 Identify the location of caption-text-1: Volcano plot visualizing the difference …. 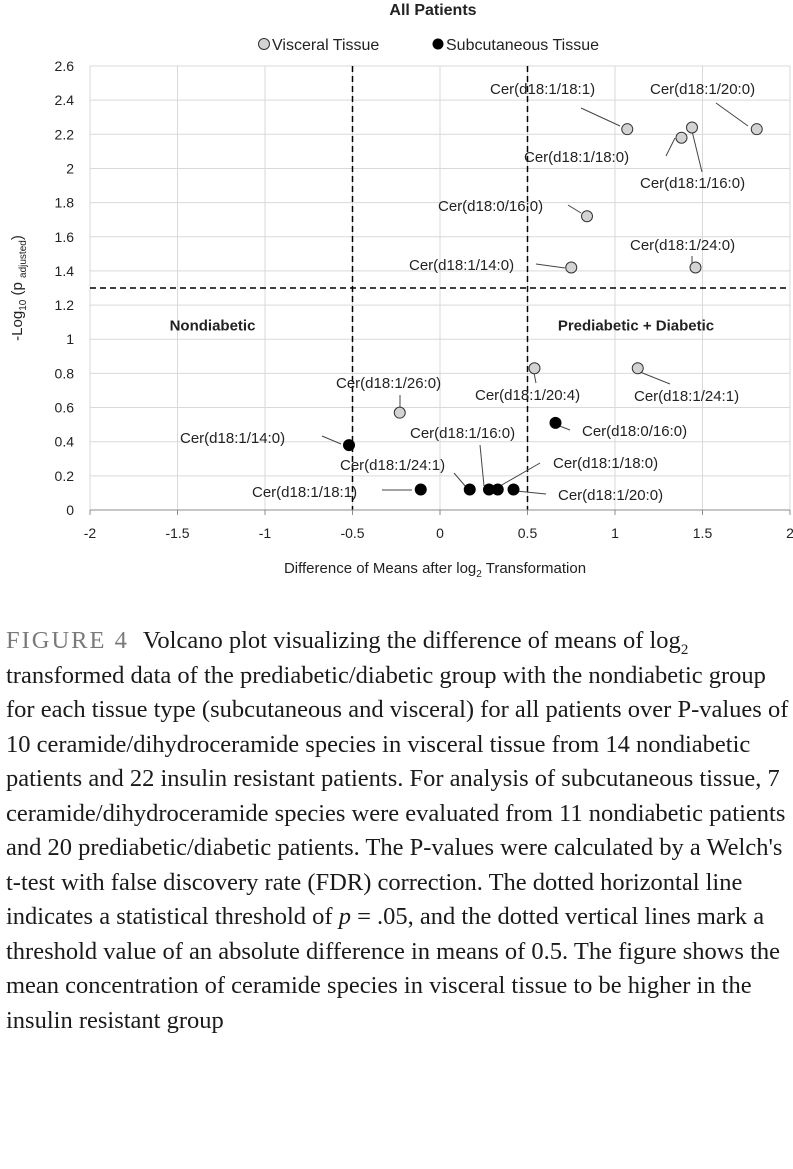
(411, 640).